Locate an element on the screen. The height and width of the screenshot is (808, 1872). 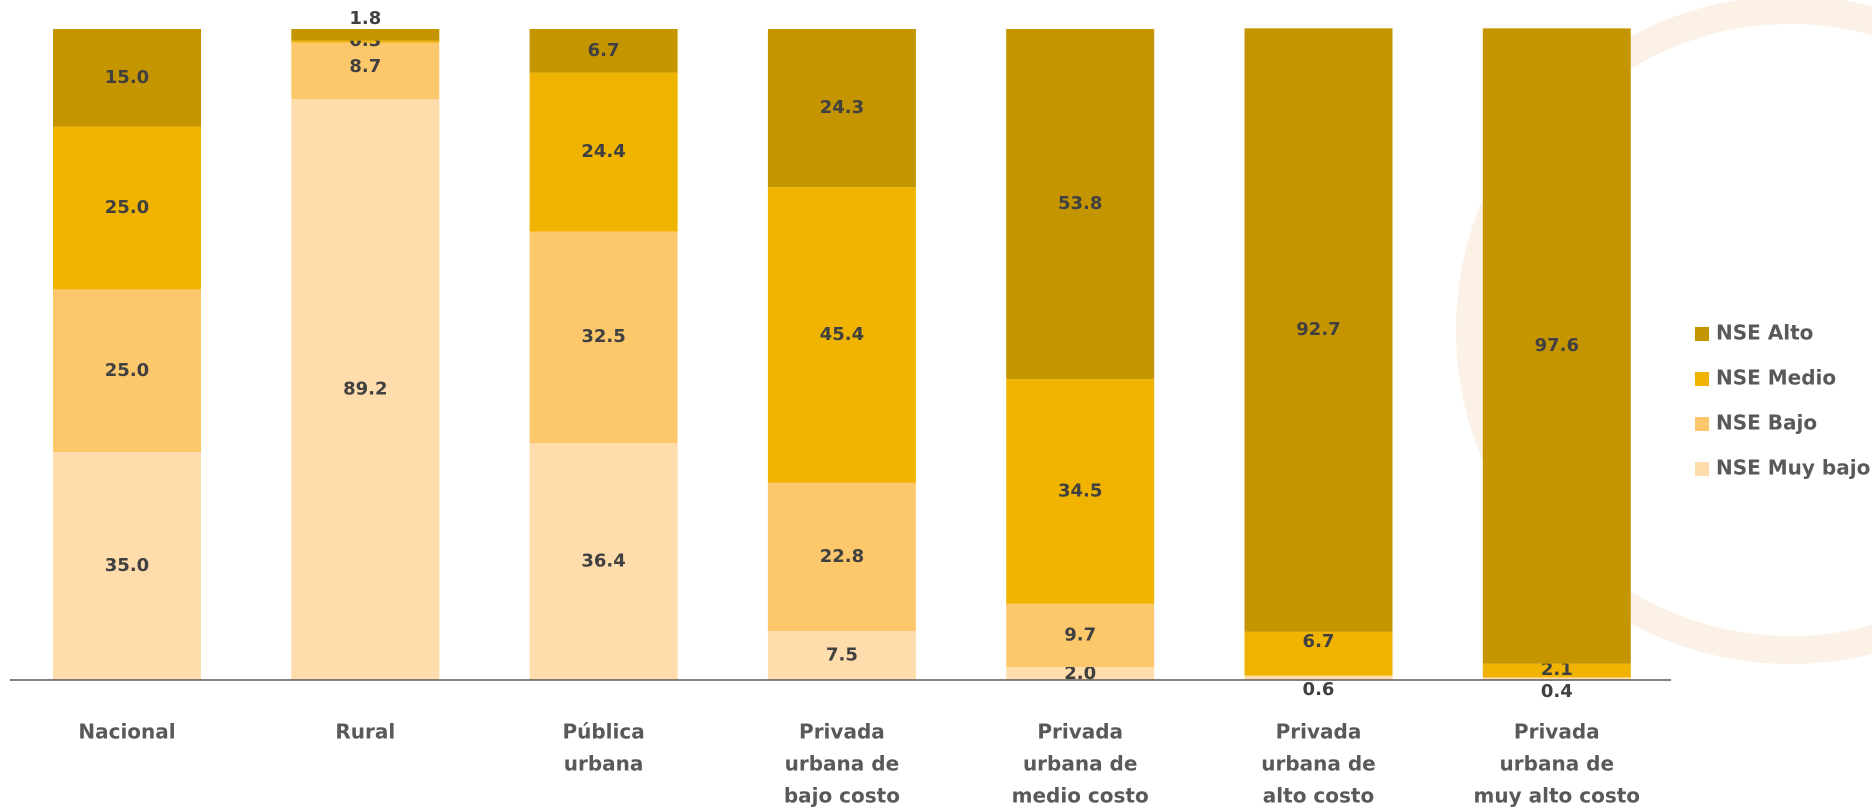
value-label: 34.5 is located at coordinates (1080, 491).